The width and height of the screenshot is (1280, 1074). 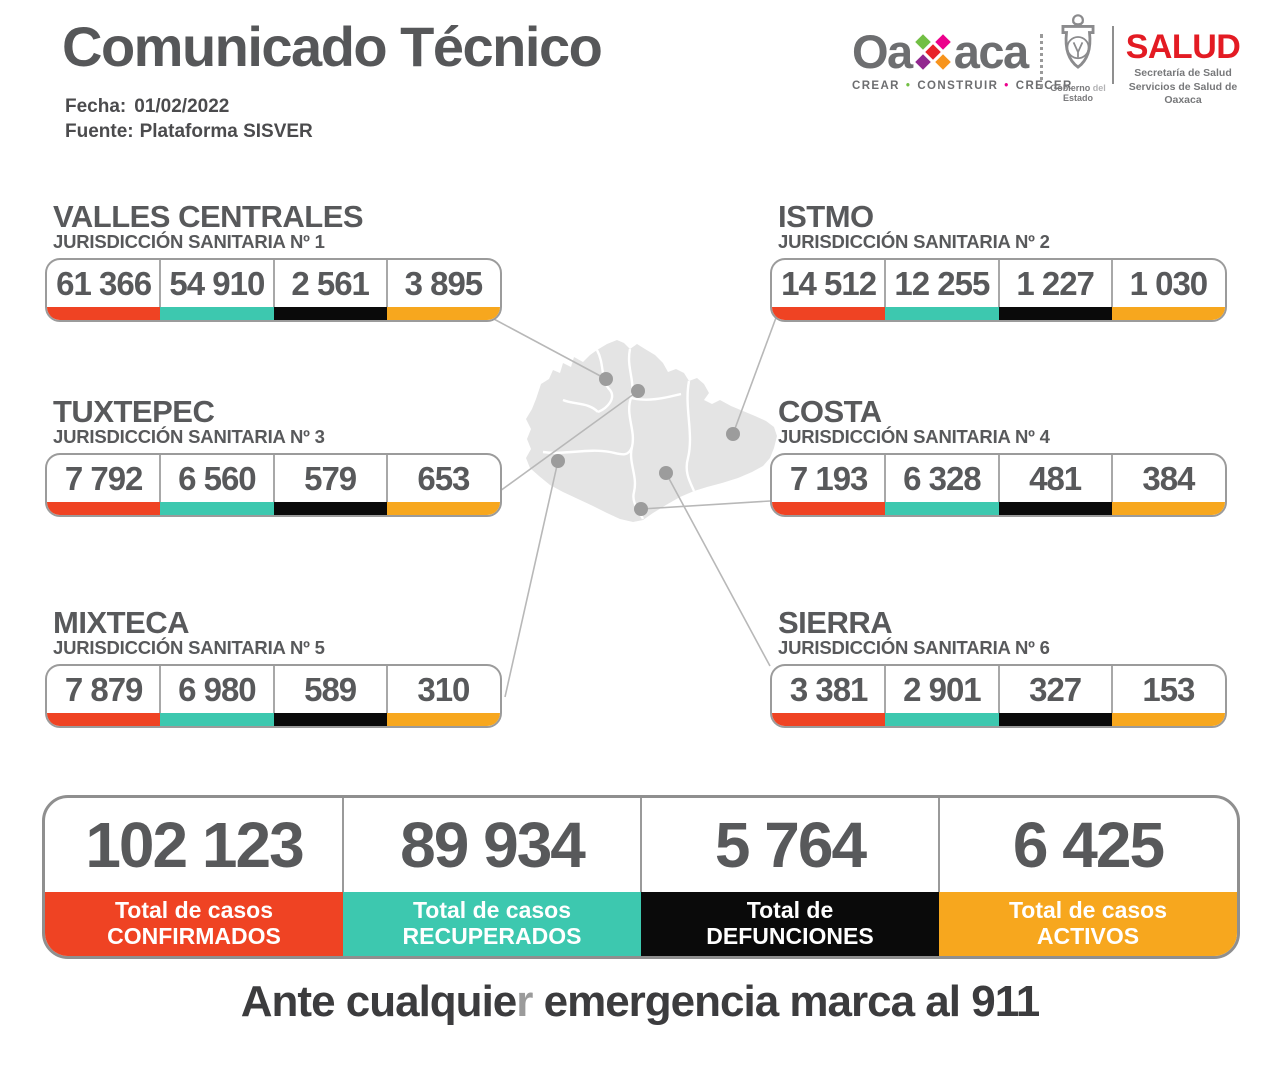 I want to click on stat-active: 310, so click(x=443, y=696).